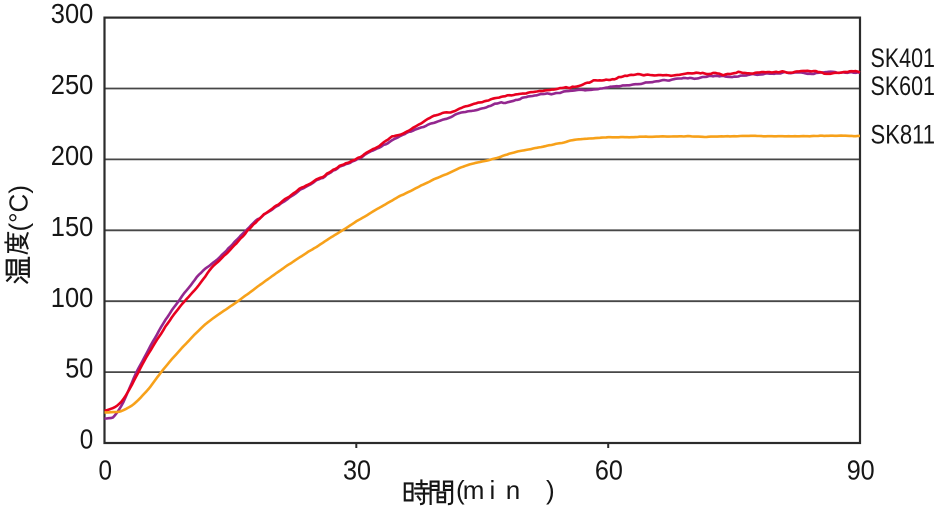 The height and width of the screenshot is (513, 940). What do you see at coordinates (903, 135) in the screenshot?
I see `svg-text: SK811` at bounding box center [903, 135].